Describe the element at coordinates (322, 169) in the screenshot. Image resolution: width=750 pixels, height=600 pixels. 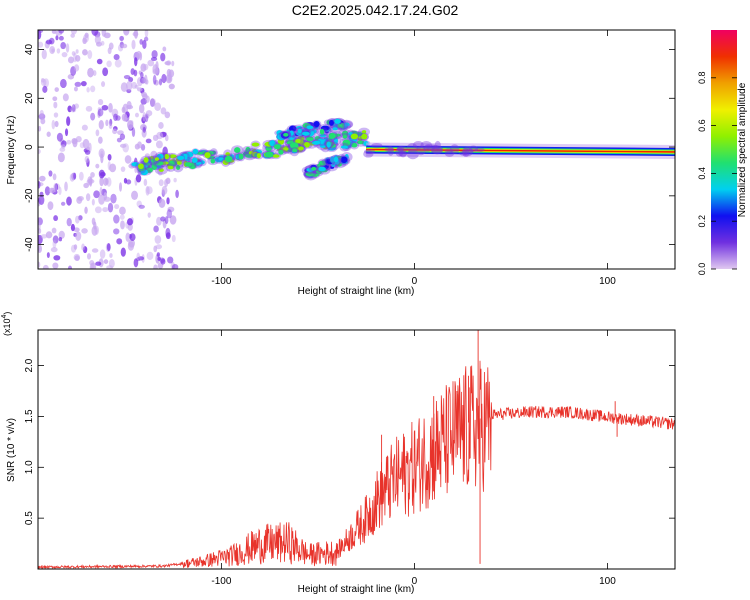
I see `lower-branch-blob` at that location.